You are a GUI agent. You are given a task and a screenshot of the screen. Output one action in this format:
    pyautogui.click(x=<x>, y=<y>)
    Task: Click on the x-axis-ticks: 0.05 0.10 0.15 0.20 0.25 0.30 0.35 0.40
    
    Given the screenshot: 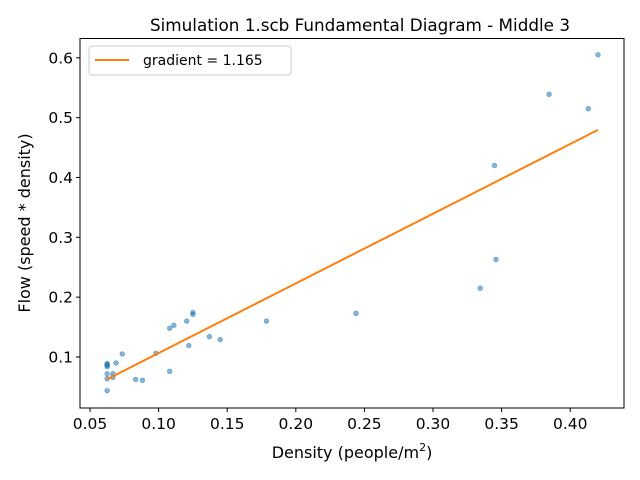 What is the action you would take?
    pyautogui.click(x=330, y=420)
    